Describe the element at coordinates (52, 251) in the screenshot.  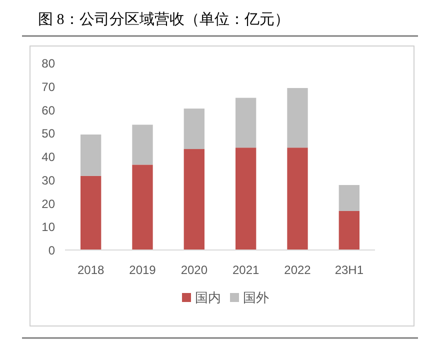
I see `y-tick-label: 0` at that location.